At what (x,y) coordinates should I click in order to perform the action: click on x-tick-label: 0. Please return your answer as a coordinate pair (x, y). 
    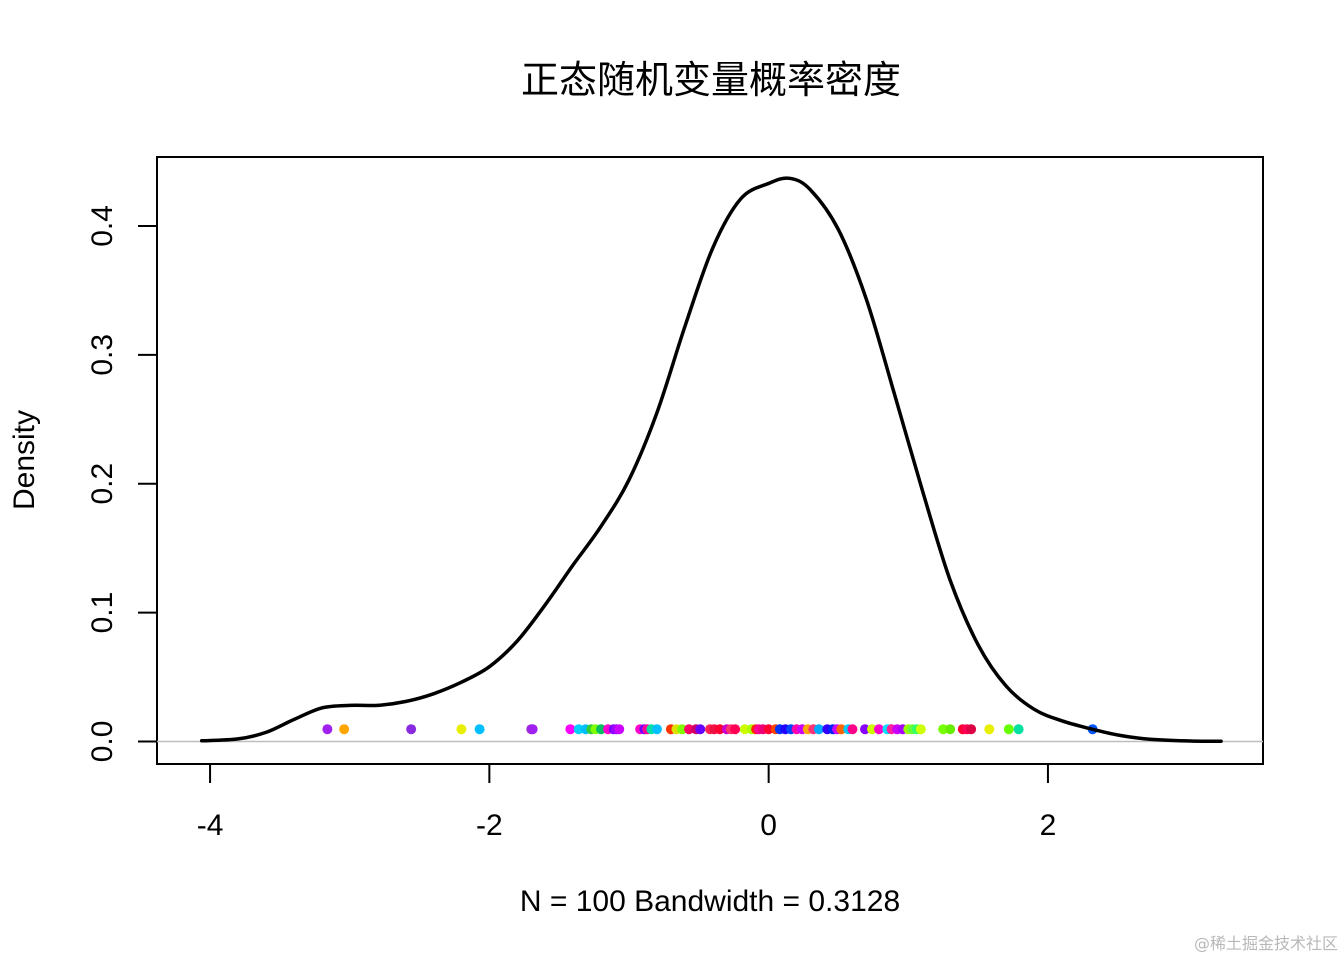
    Looking at the image, I should click on (768, 825).